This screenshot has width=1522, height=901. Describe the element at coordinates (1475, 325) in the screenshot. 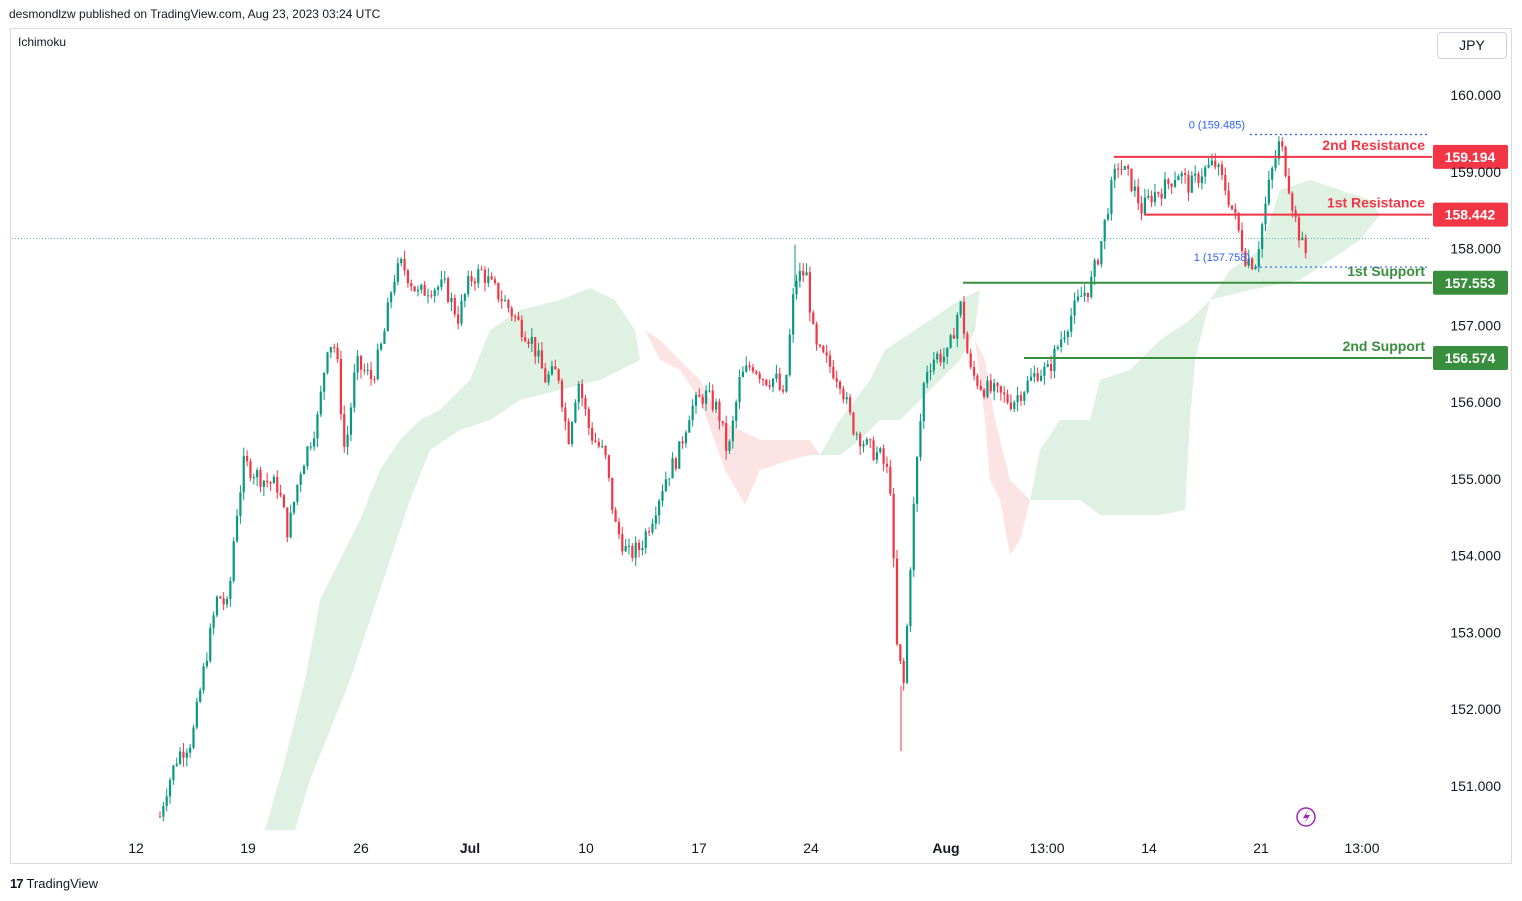

I see `y-tick-3: 157.000` at that location.